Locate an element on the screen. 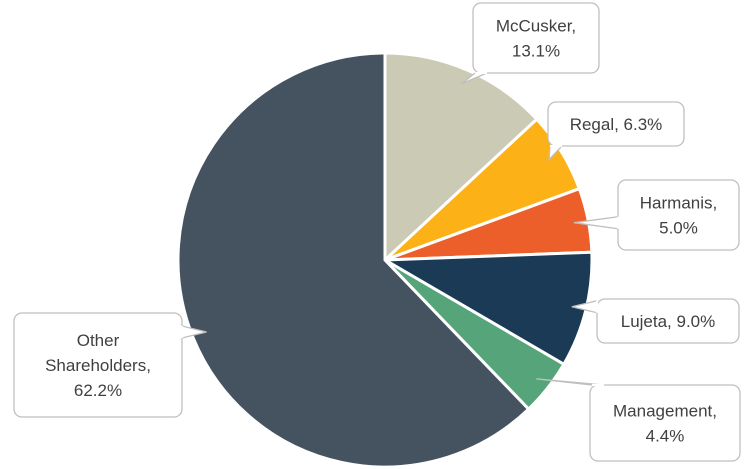 The width and height of the screenshot is (744, 469). data-label-text: 4.4% is located at coordinates (665, 436).